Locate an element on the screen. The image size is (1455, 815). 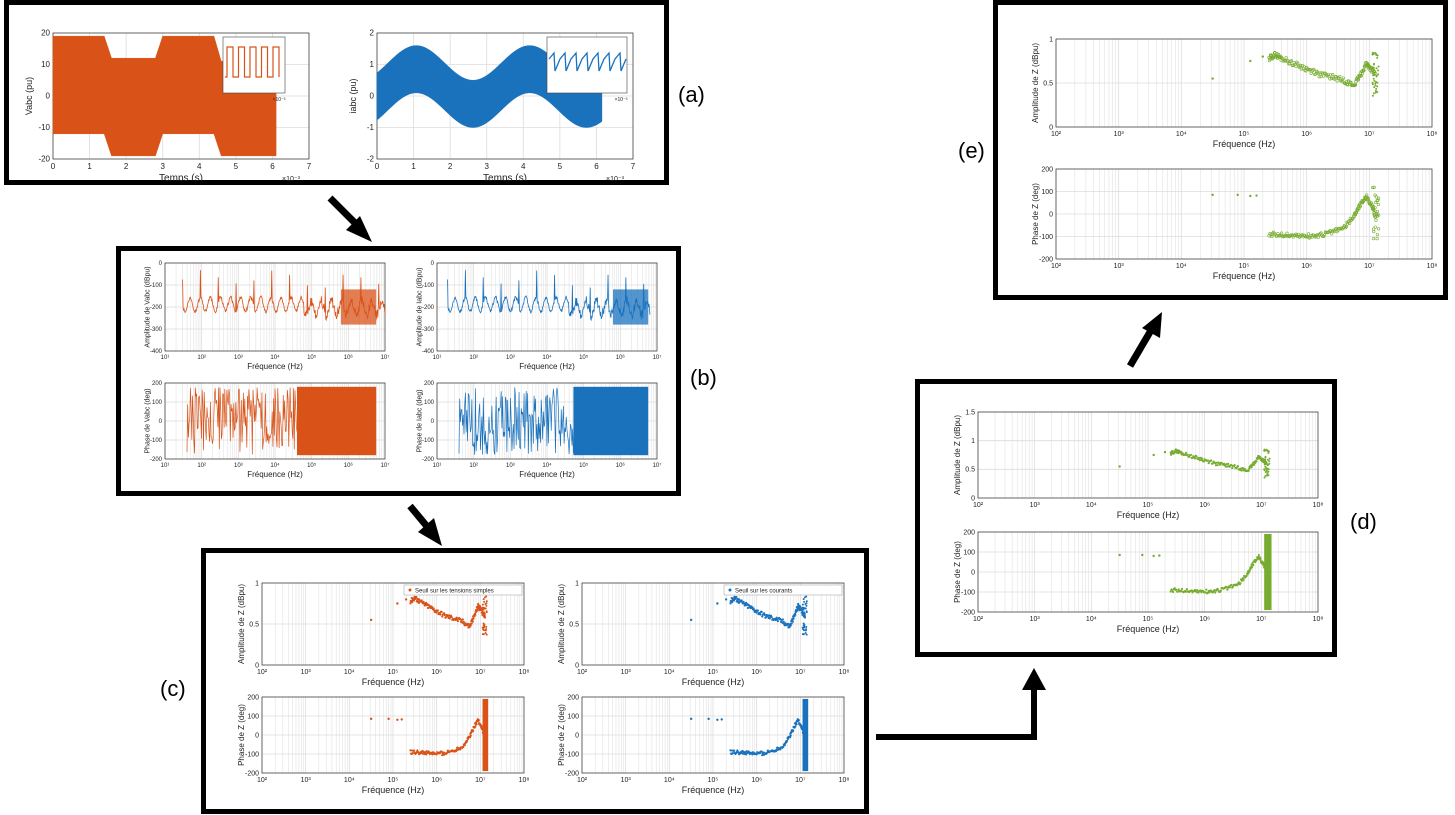
dense-cluster is located at coordinates (805, 735).